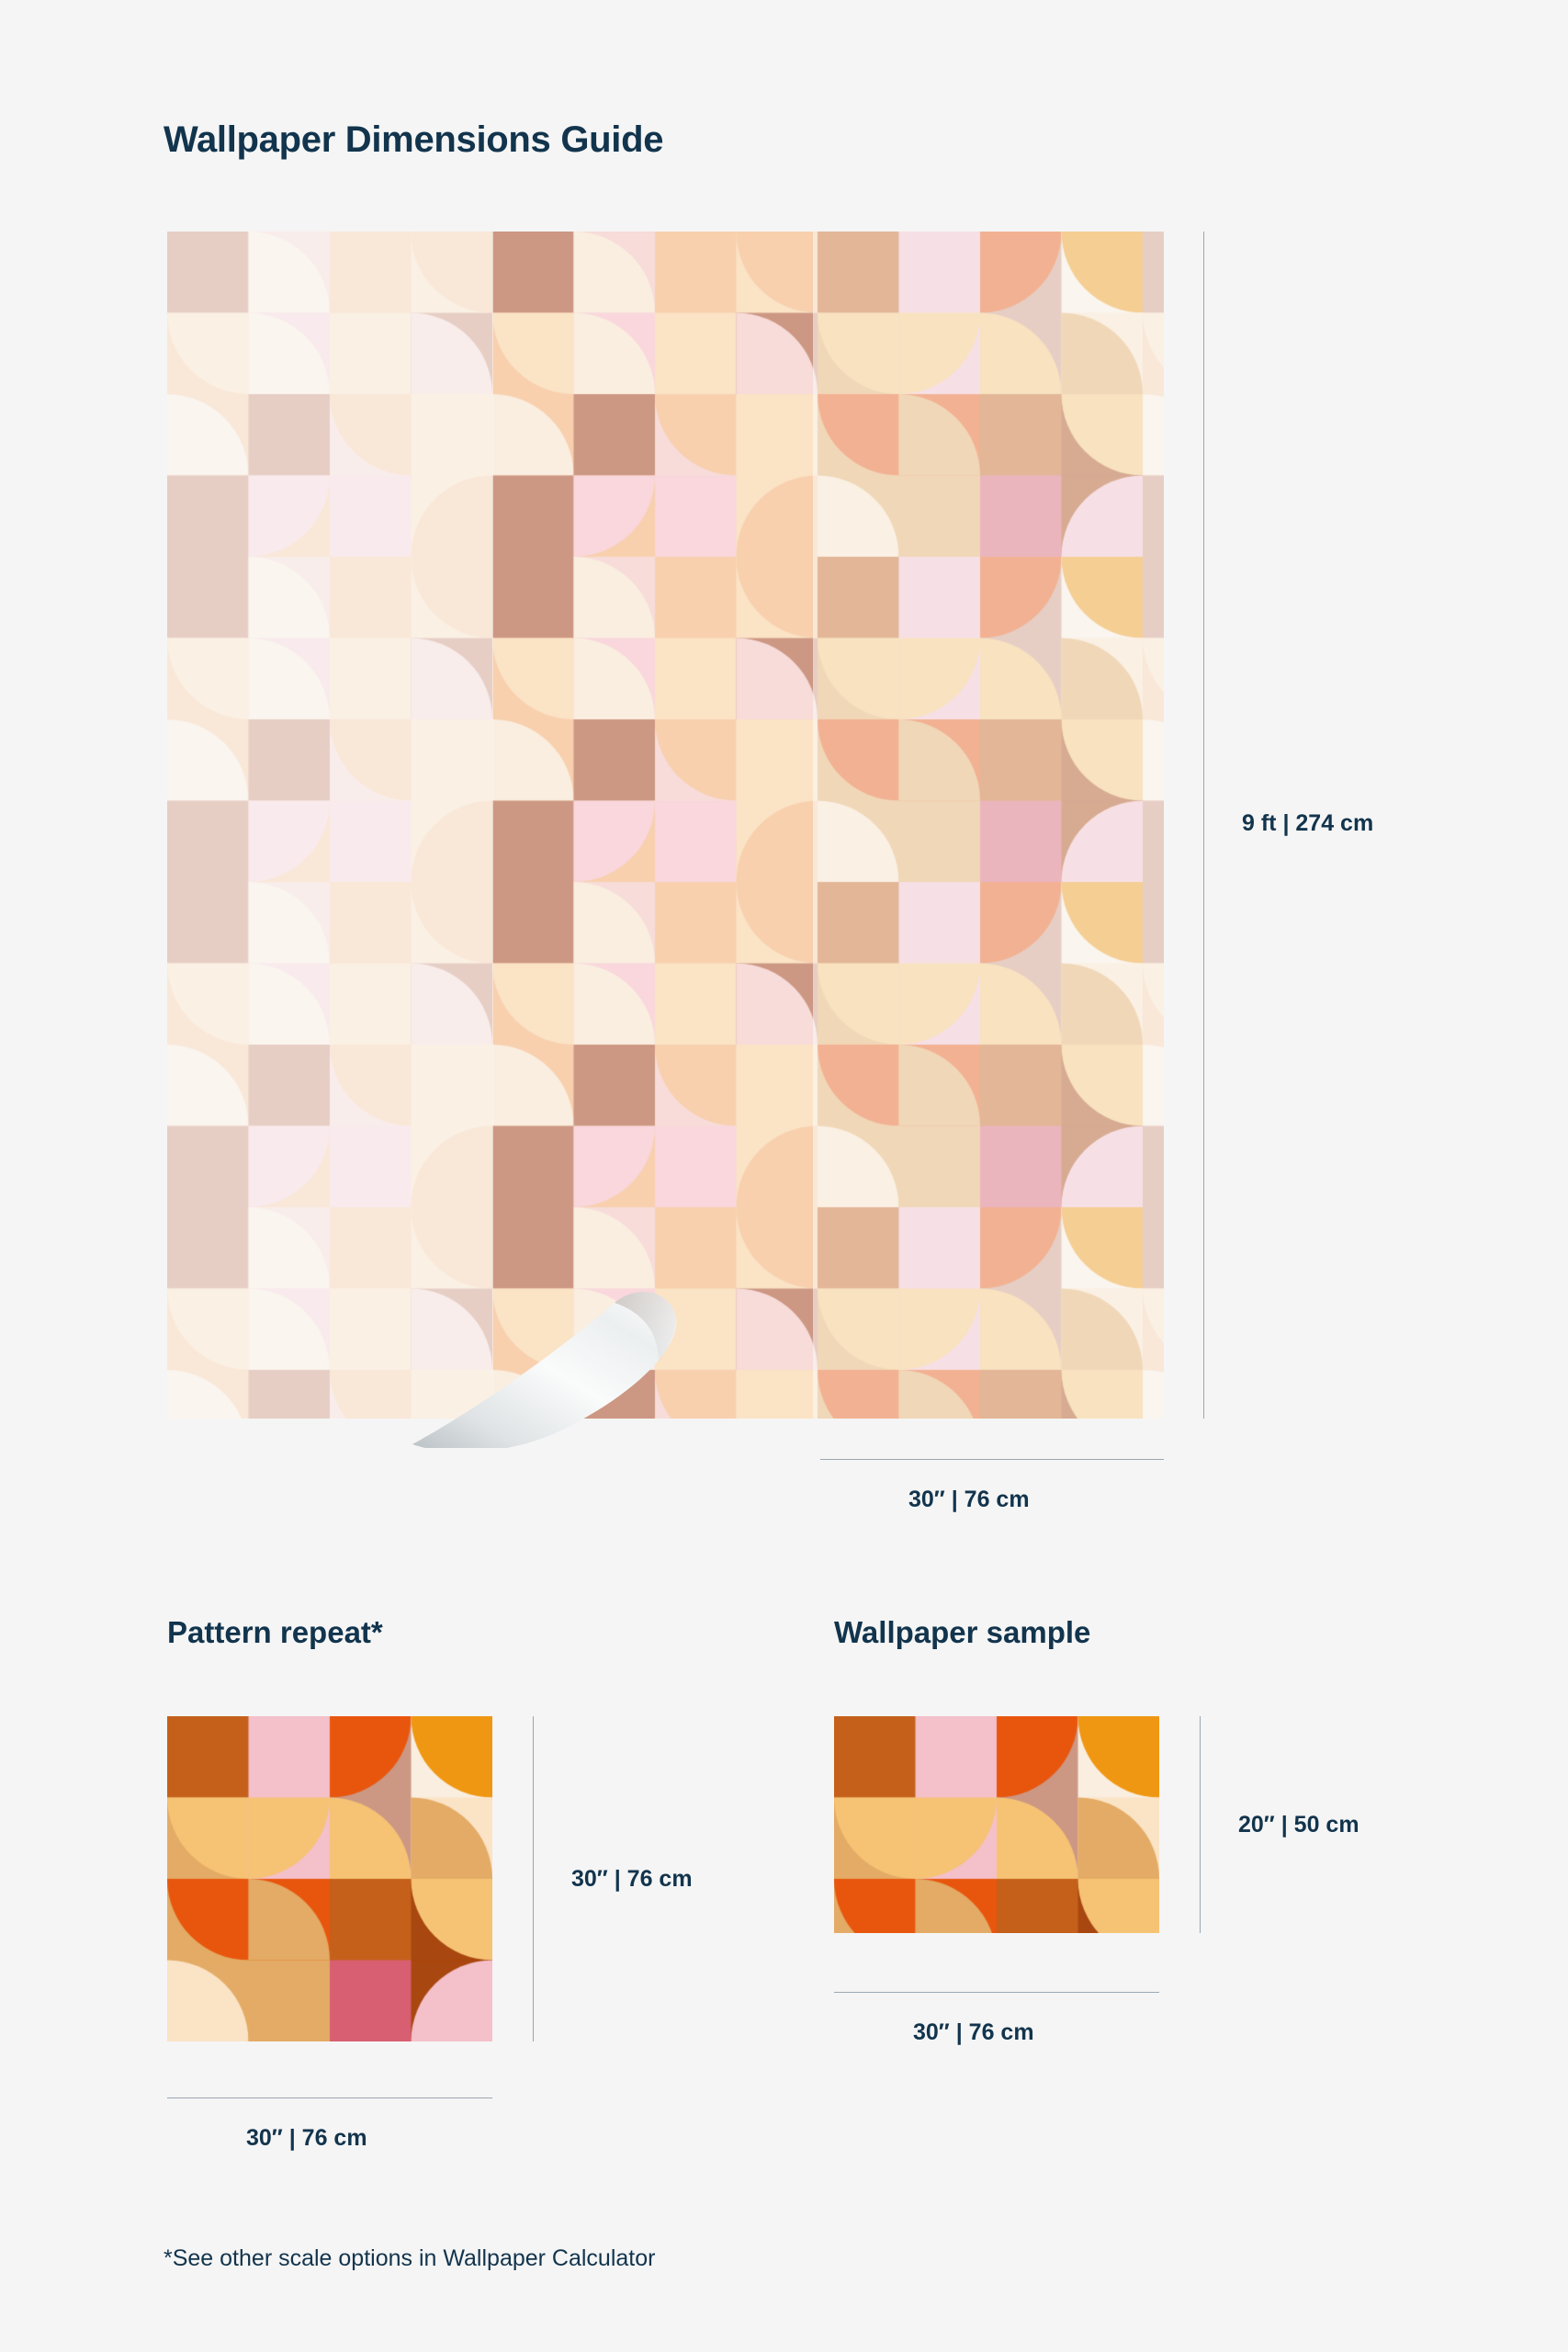 Image resolution: width=1568 pixels, height=2352 pixels. Describe the element at coordinates (534, 1878) in the screenshot. I see `pattern-repeat-height-line` at that location.